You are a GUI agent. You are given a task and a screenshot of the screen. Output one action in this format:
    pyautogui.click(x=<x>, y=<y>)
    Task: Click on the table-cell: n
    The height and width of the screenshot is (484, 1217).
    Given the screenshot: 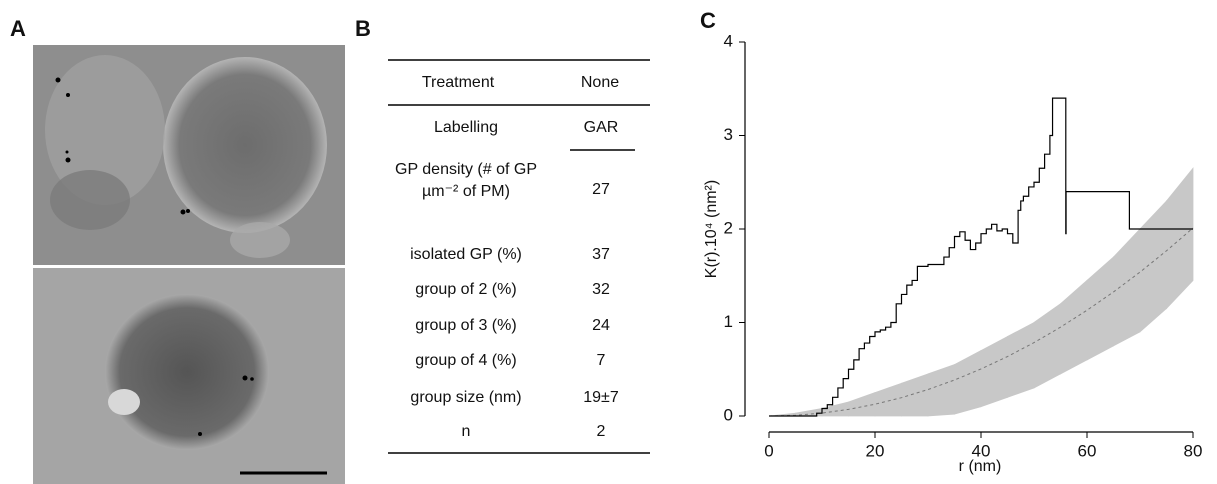 What is the action you would take?
    pyautogui.click(x=466, y=431)
    